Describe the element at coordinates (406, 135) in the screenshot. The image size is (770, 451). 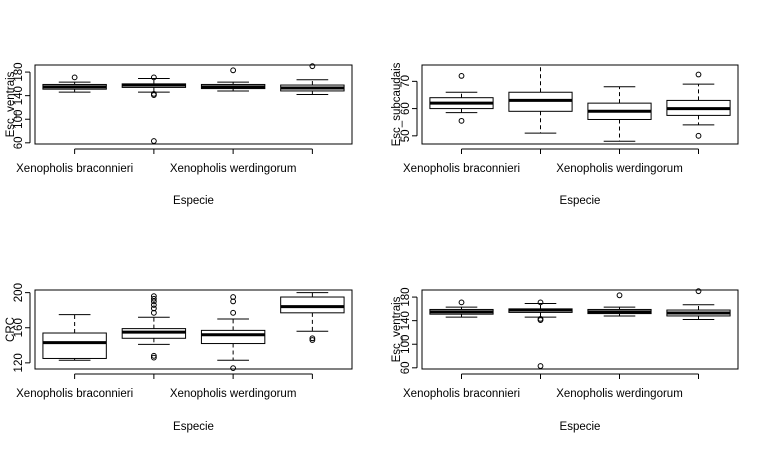
I see `y-tick-label: 50` at that location.